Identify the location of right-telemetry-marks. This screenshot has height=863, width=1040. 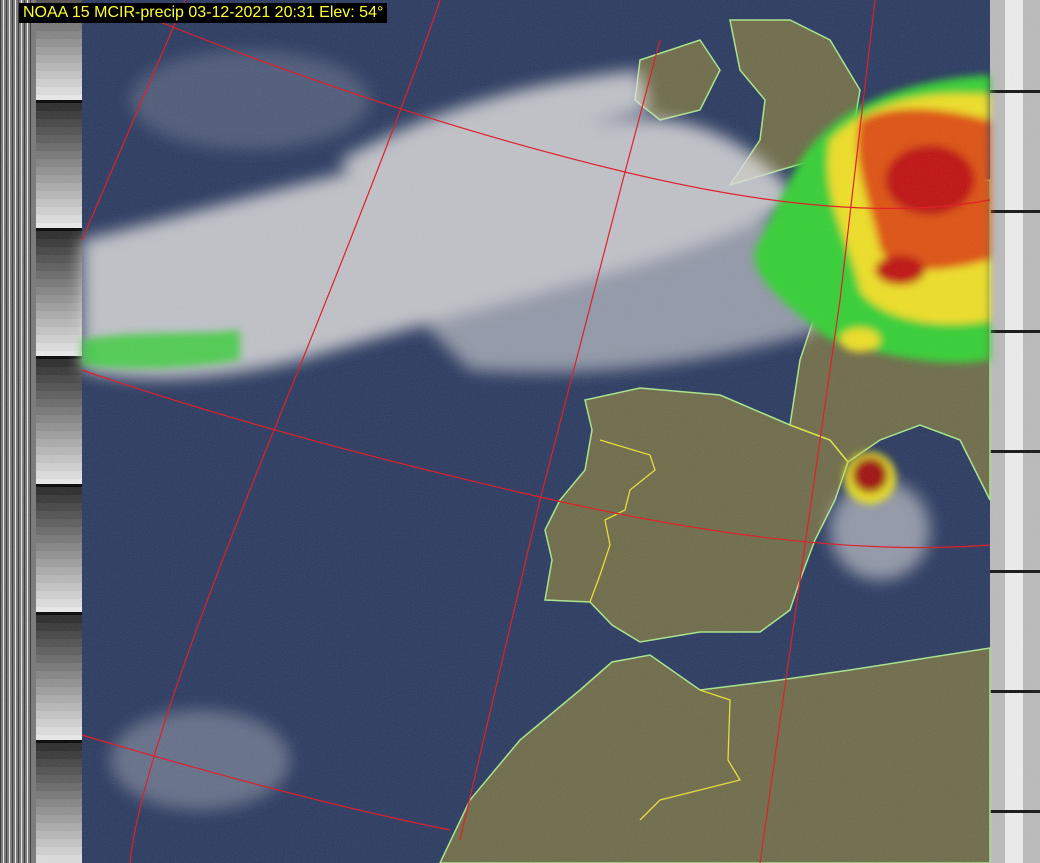
(1015, 451).